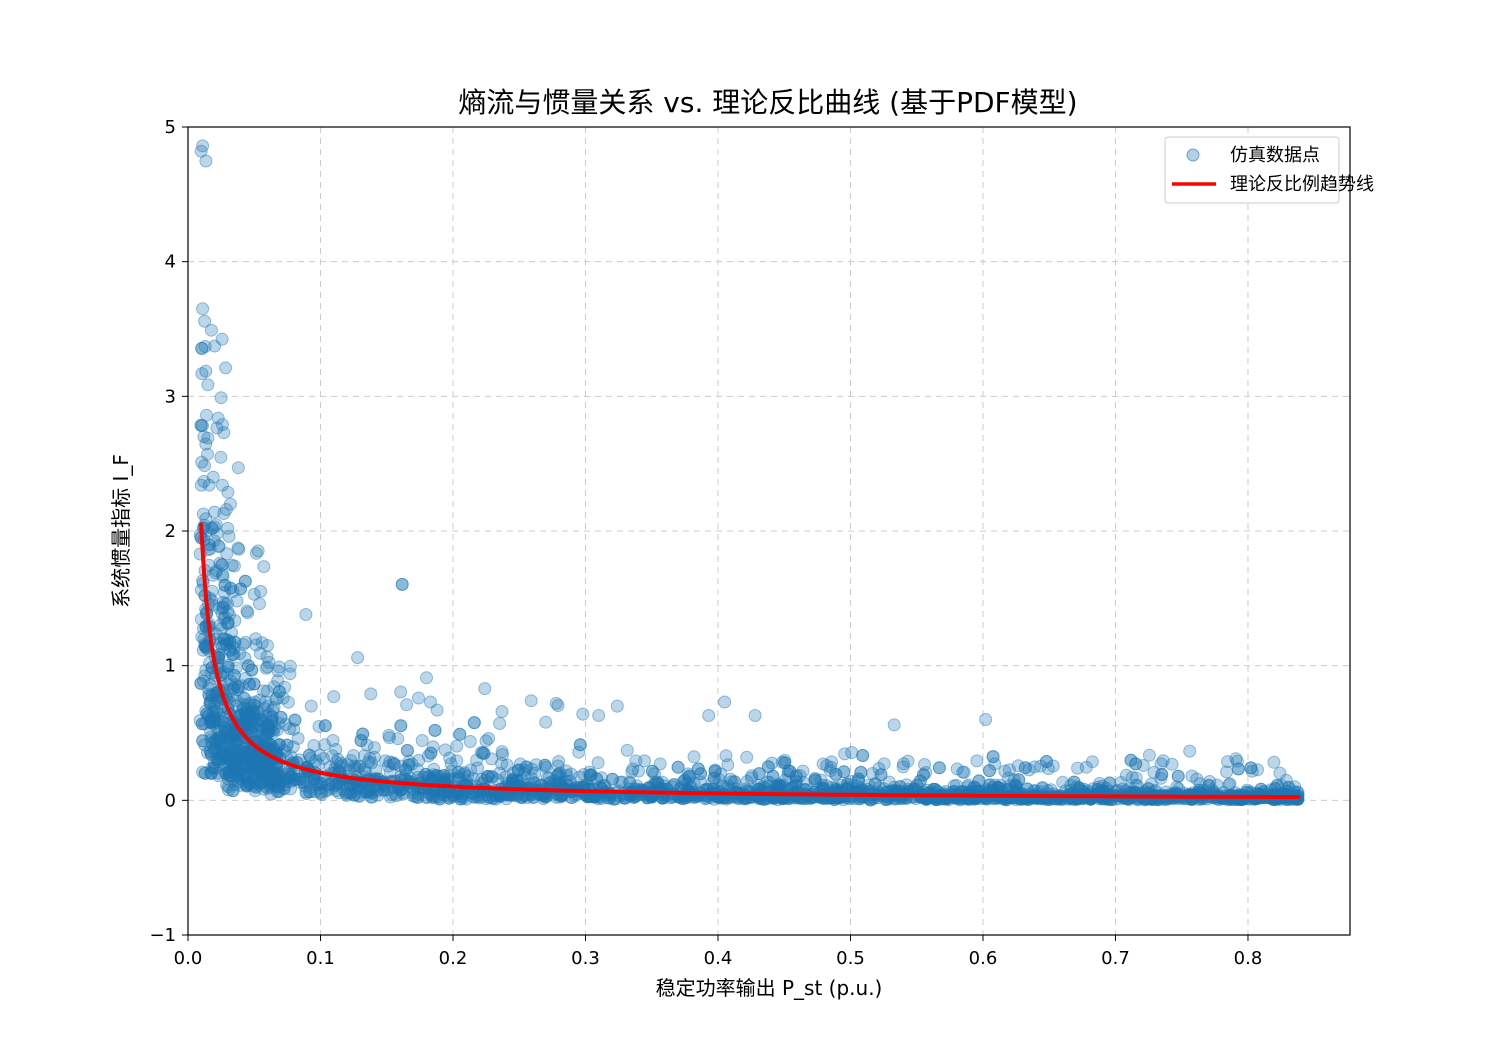  What do you see at coordinates (850, 958) in the screenshot?
I see `x-tick-label: 0.5` at bounding box center [850, 958].